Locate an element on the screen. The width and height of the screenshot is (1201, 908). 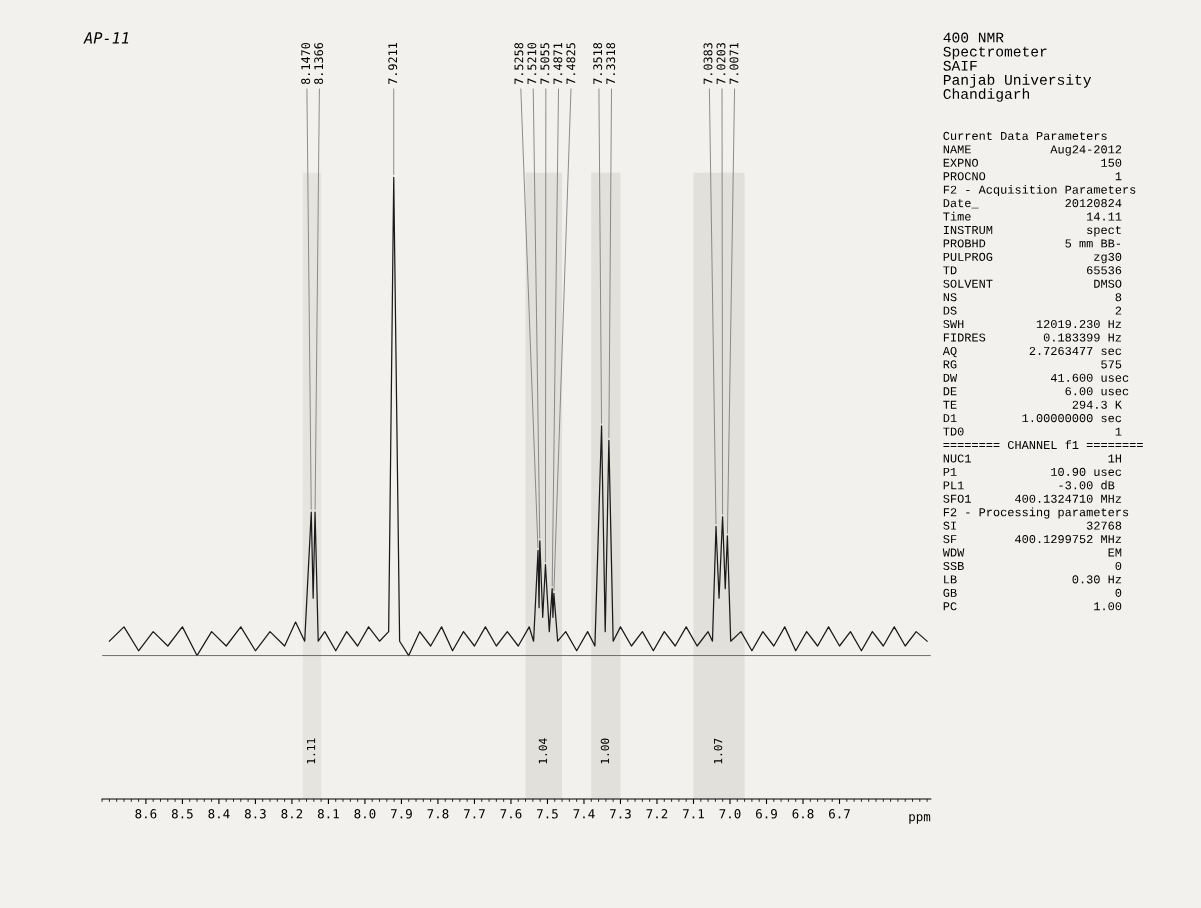
text: SFO1 400.1324710 MHz is located at coordinates (1032, 498).